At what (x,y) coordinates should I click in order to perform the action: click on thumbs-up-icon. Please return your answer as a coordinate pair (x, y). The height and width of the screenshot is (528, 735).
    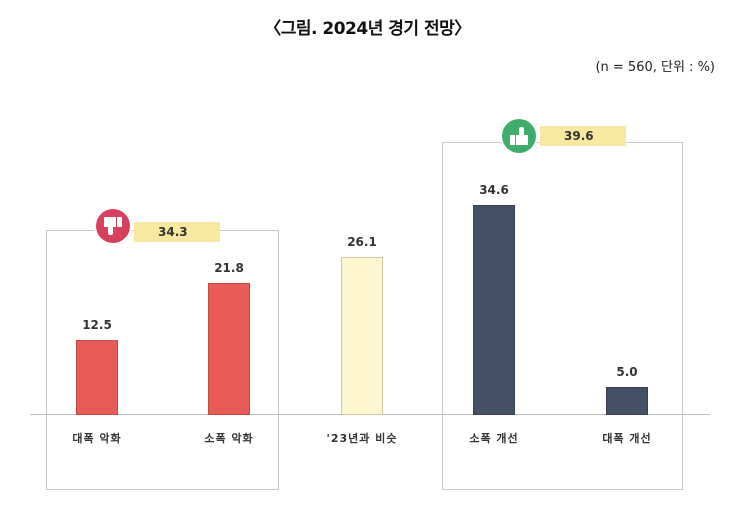
    Looking at the image, I should click on (519, 136).